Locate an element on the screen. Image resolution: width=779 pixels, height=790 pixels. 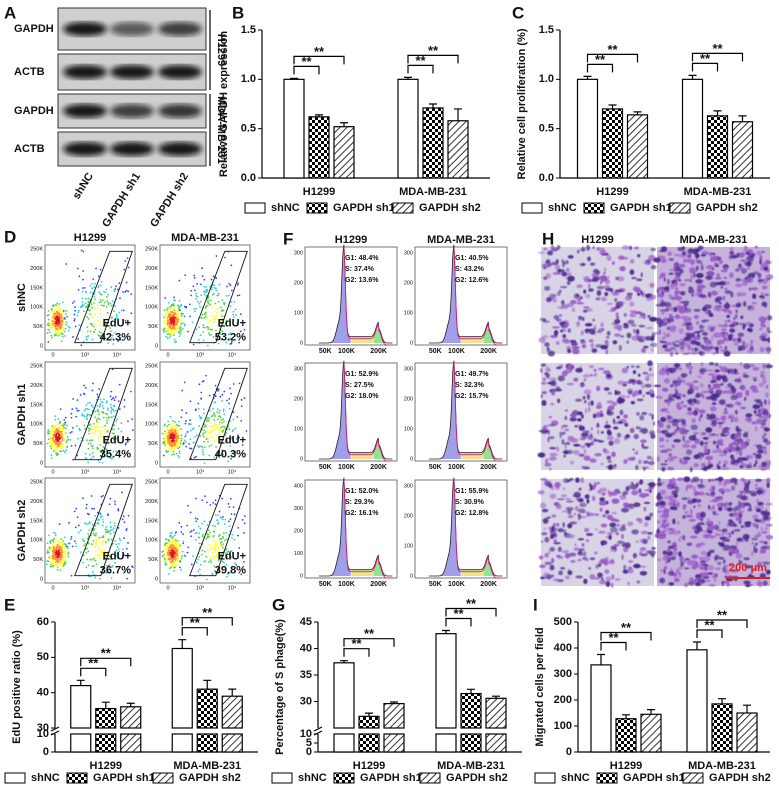
blot-lane-label: GAPDH sh1 is located at coordinates (121, 200).